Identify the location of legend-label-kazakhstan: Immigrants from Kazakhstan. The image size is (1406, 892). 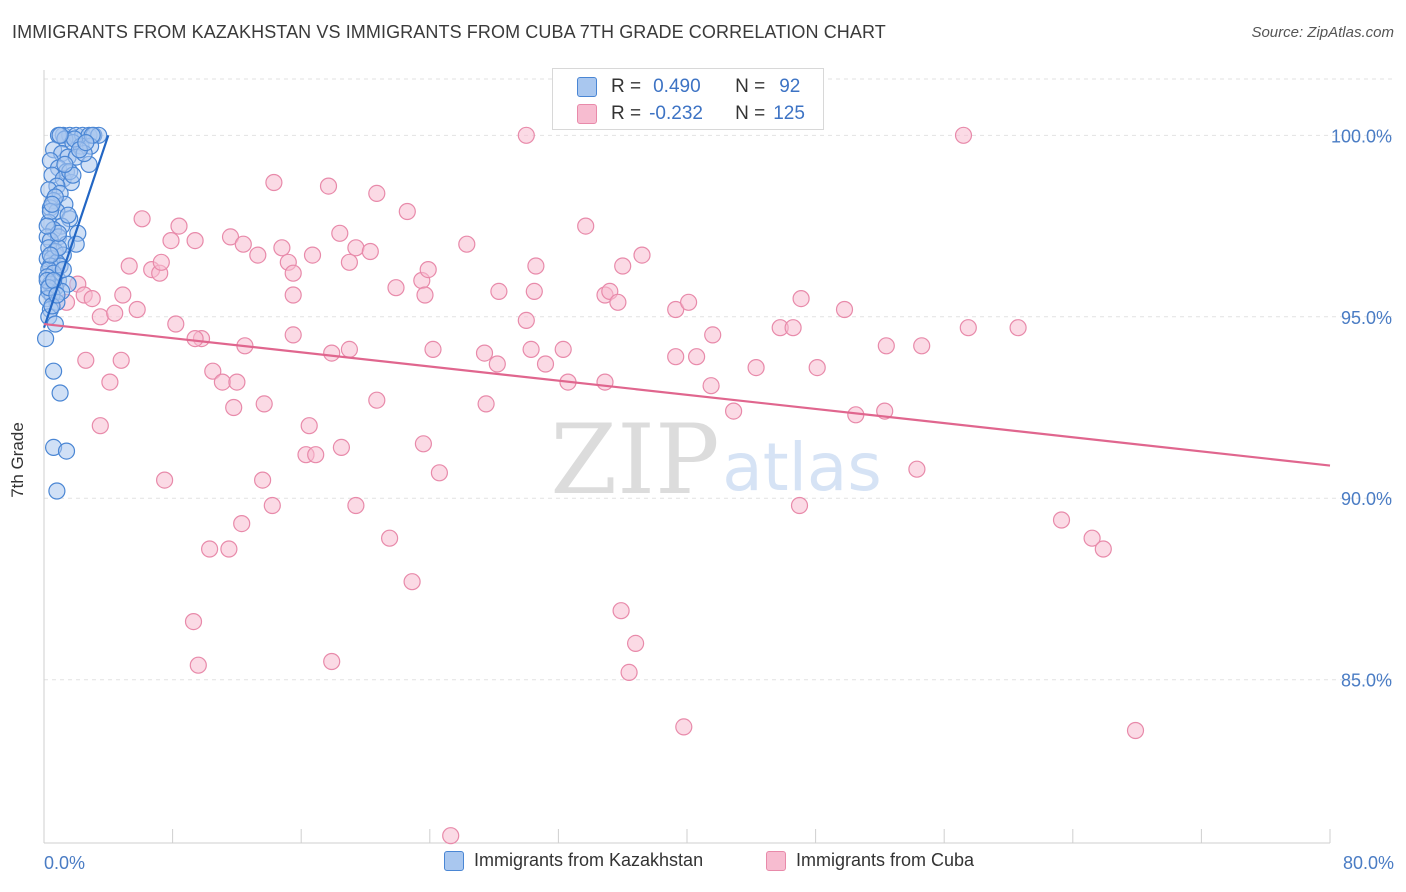
(589, 860).